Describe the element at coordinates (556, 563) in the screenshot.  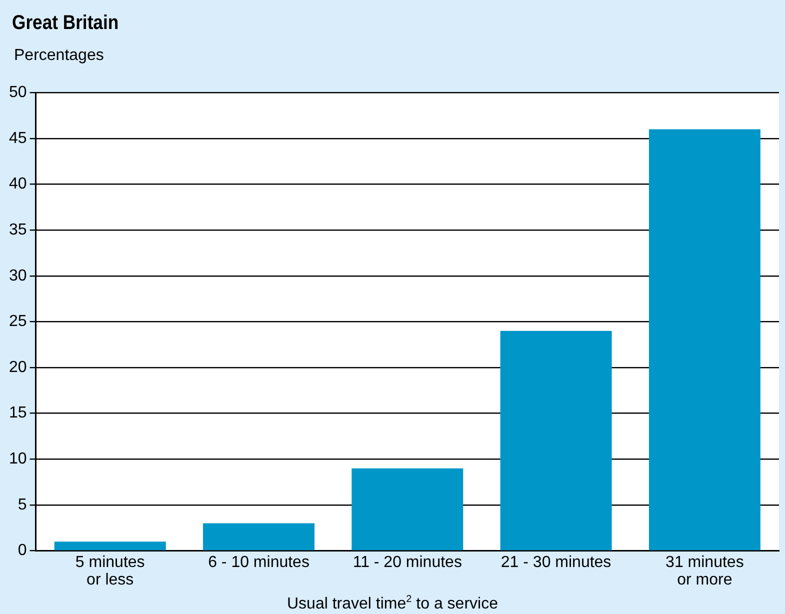
I see `x-tick-label: 21 - 30 minutes` at that location.